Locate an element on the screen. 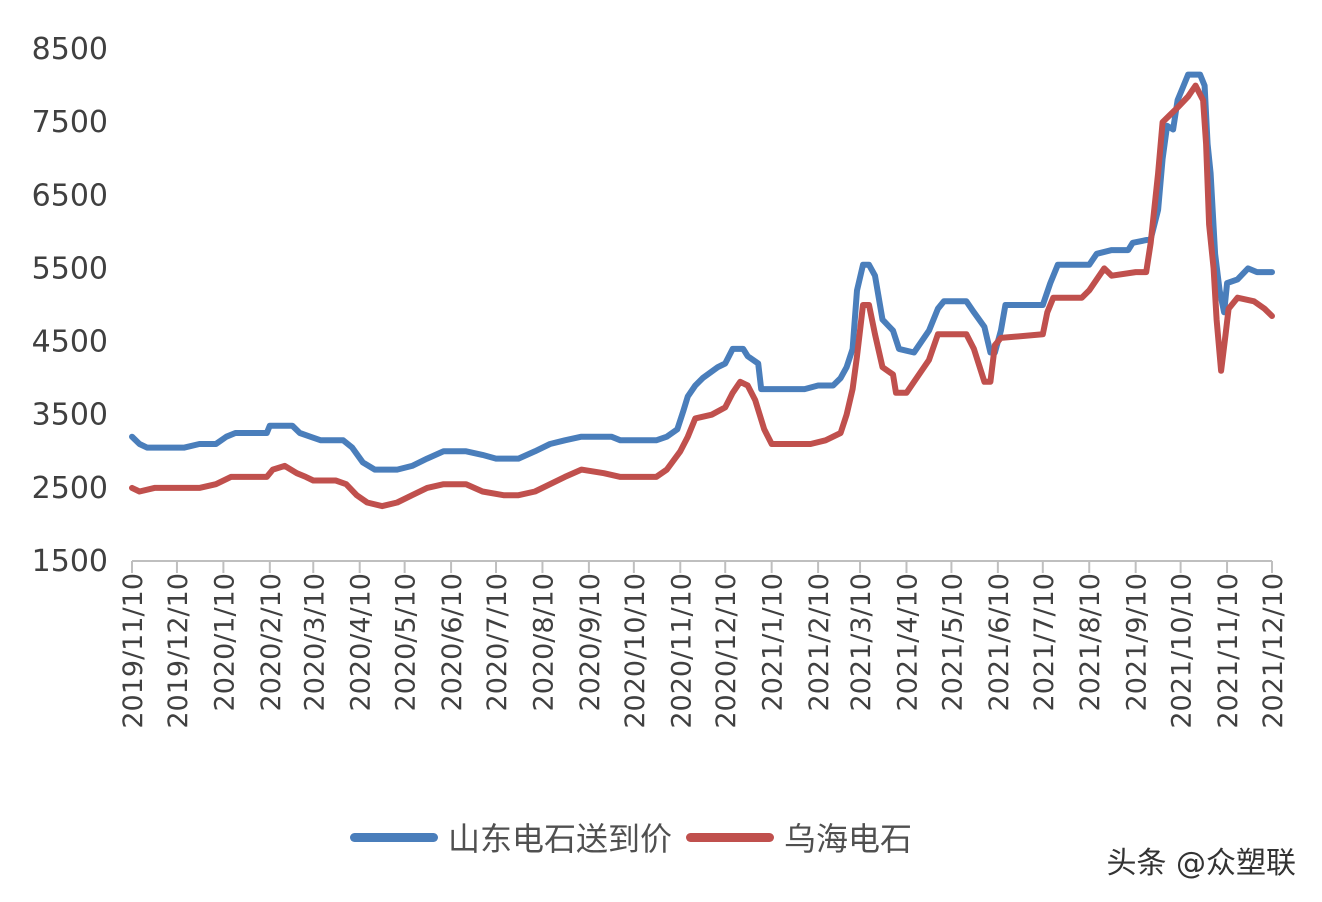 This screenshot has height=902, width=1322. x-tick-label: 2019/11/10 is located at coordinates (133, 651).